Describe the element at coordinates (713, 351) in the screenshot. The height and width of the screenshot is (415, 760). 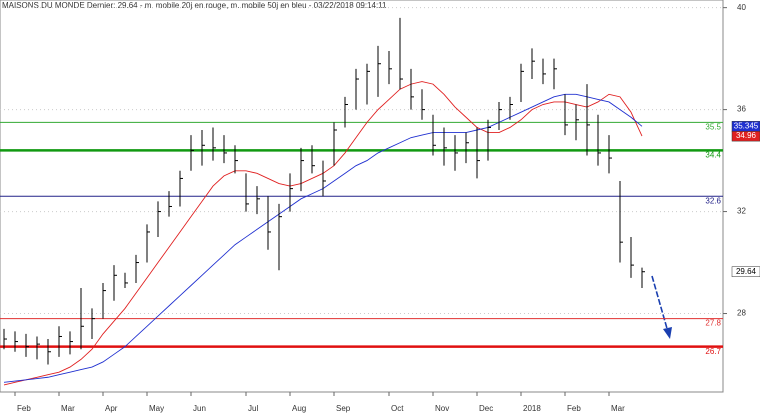
I see `level-label: 26.7` at that location.